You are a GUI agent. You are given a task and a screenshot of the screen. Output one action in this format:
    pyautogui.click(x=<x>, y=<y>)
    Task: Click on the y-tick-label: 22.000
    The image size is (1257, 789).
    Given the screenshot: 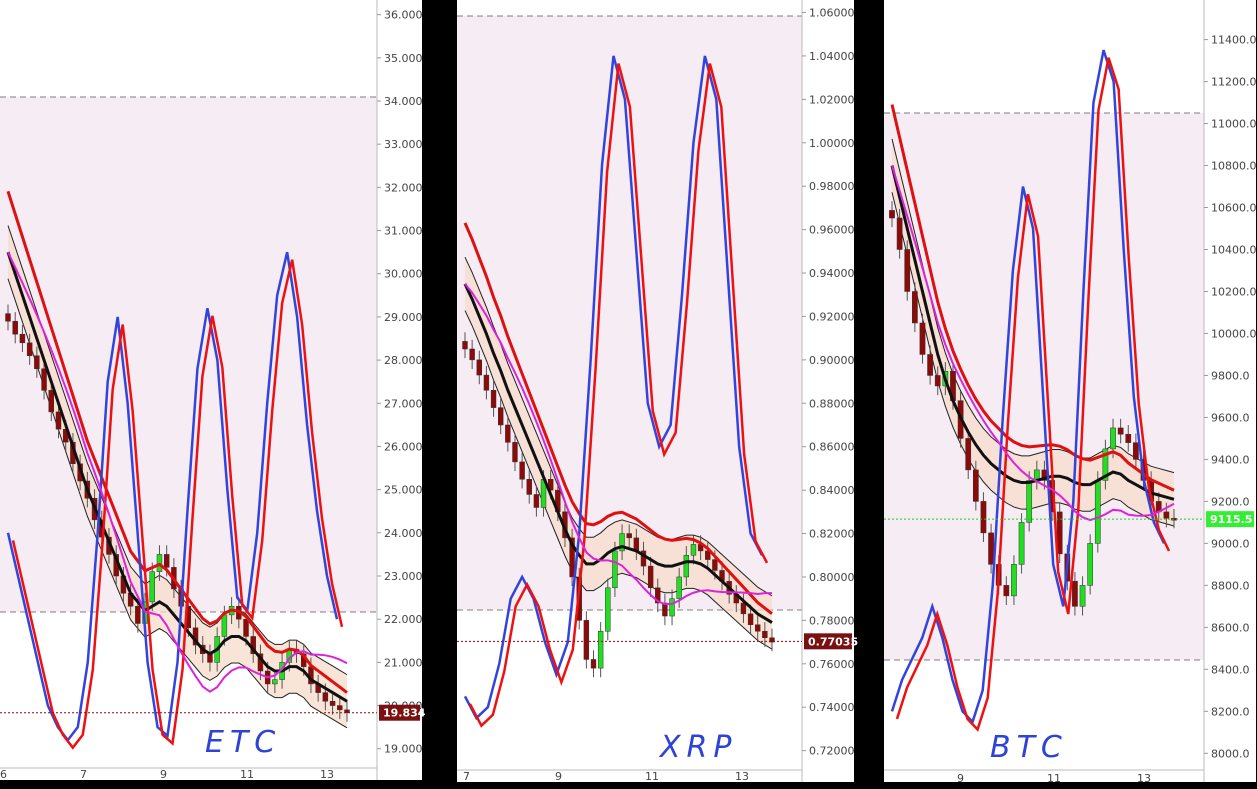 What is the action you would take?
    pyautogui.click(x=403, y=619)
    